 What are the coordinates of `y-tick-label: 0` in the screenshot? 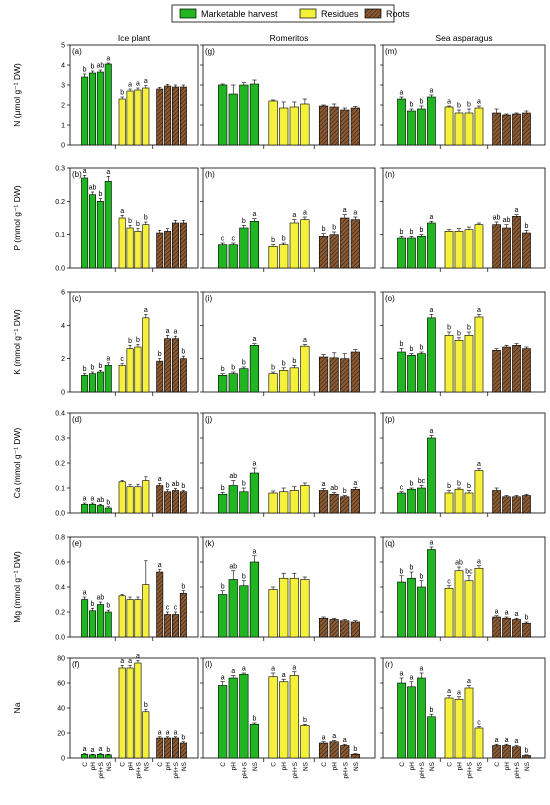 It's located at (63, 393).